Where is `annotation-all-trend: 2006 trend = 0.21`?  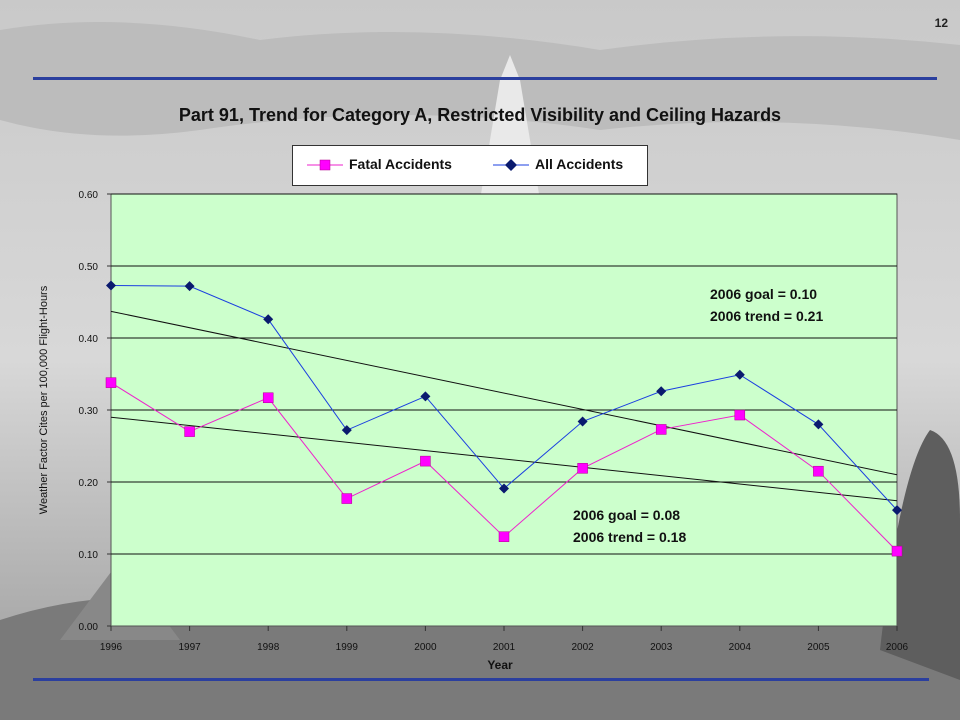
annotation-all-trend: 2006 trend = 0.21 is located at coordinates (767, 316).